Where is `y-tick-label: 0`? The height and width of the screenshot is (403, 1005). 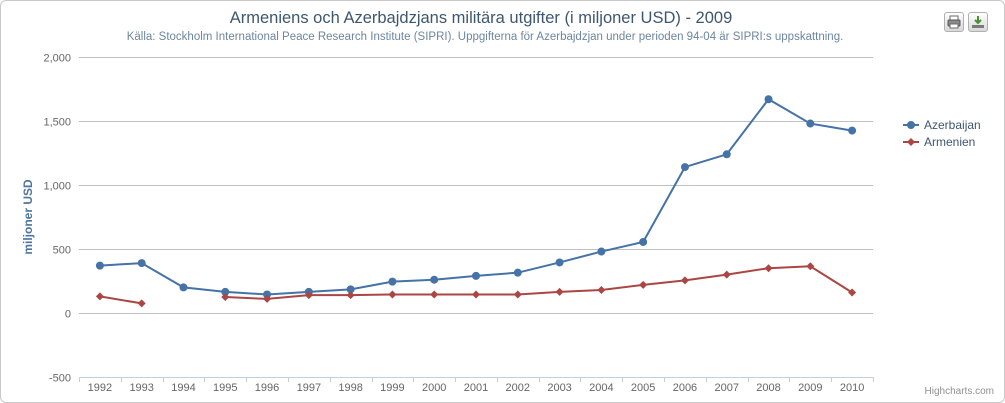 y-tick-label: 0 is located at coordinates (68, 315).